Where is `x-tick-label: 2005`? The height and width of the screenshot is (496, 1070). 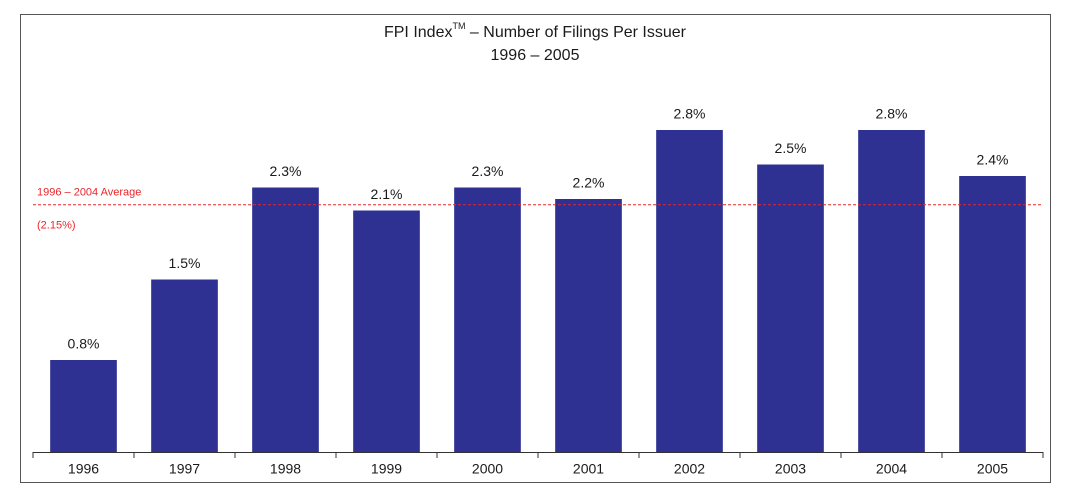 x-tick-label: 2005 is located at coordinates (992, 469).